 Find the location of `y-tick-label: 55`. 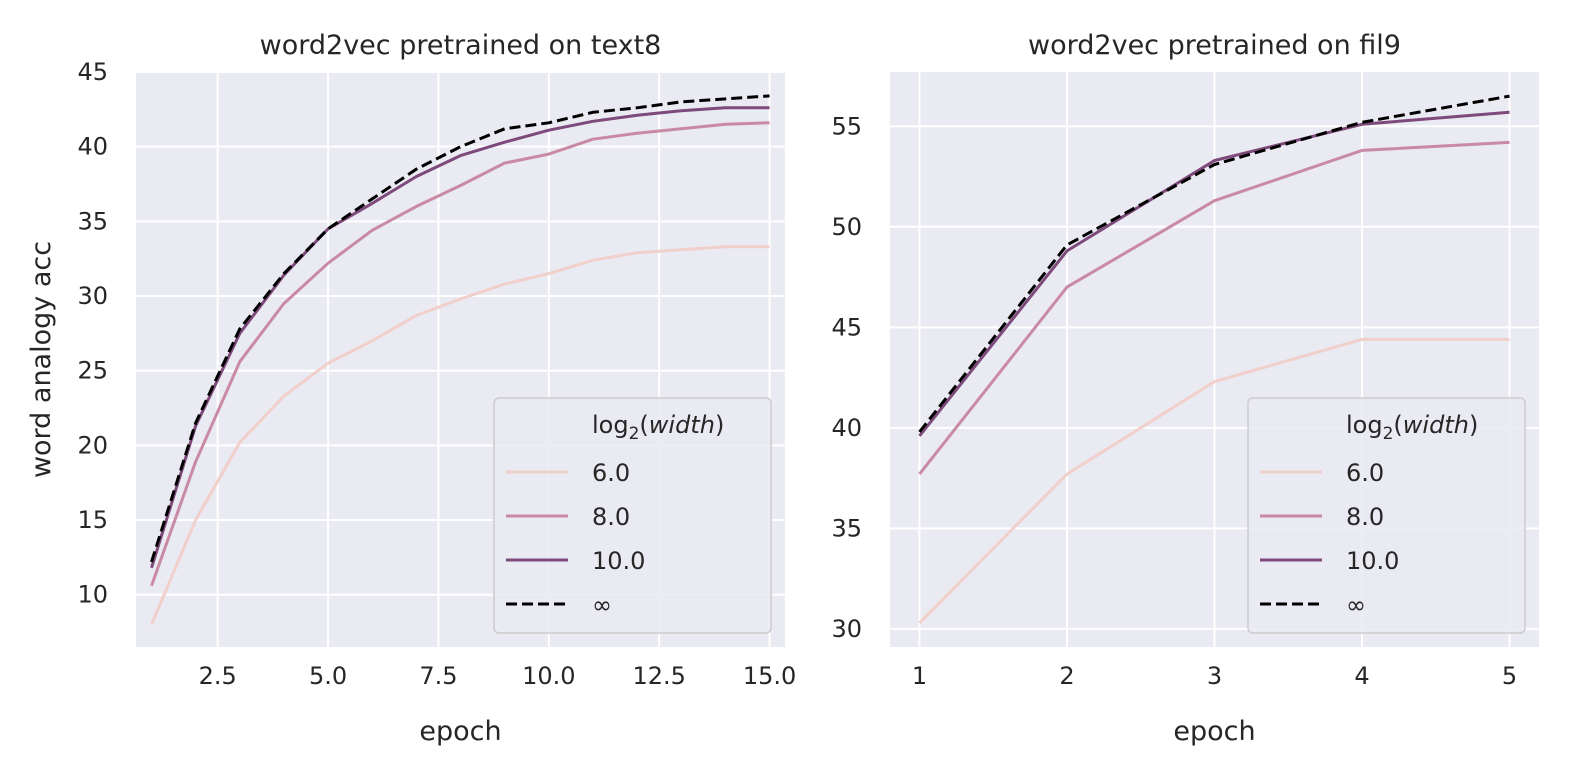

y-tick-label: 55 is located at coordinates (846, 126).